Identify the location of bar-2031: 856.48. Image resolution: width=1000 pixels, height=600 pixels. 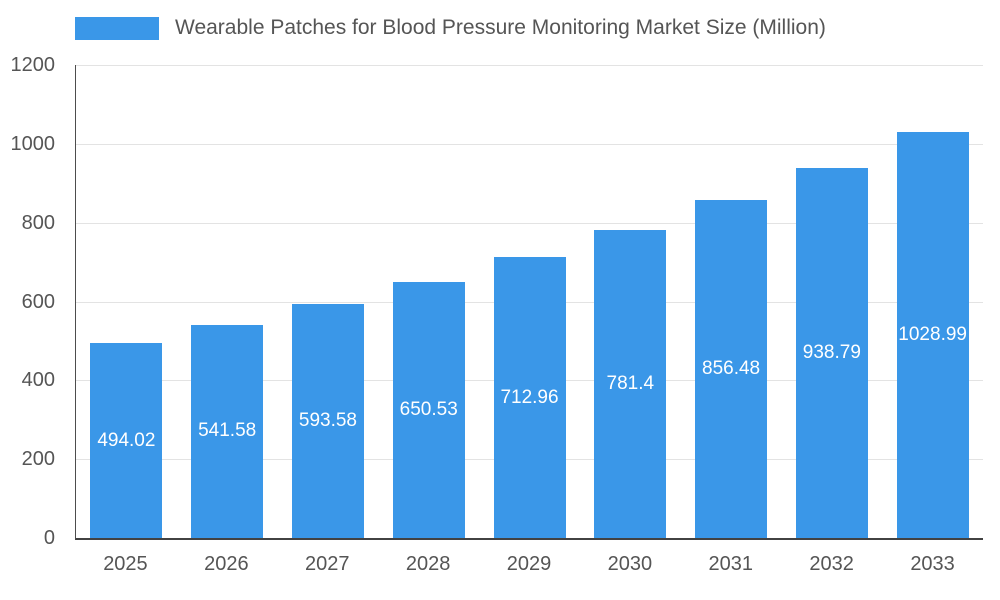
(731, 369).